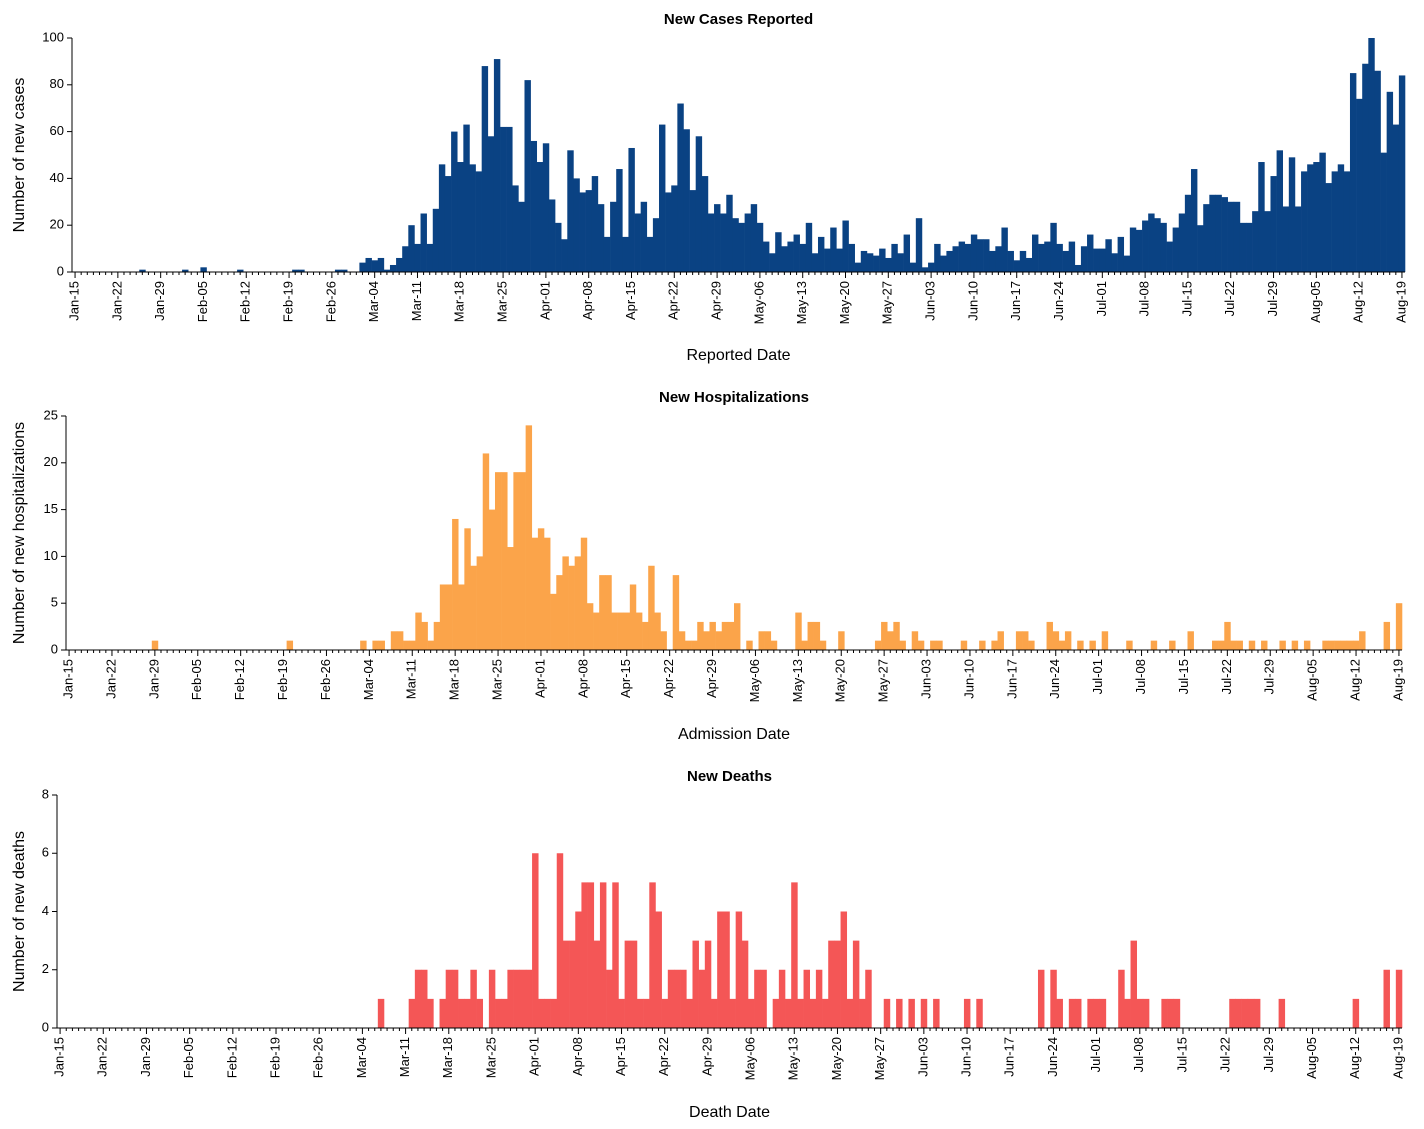 The height and width of the screenshot is (1129, 1424). I want to click on x-tick-label: Jan-29, so click(159, 301).